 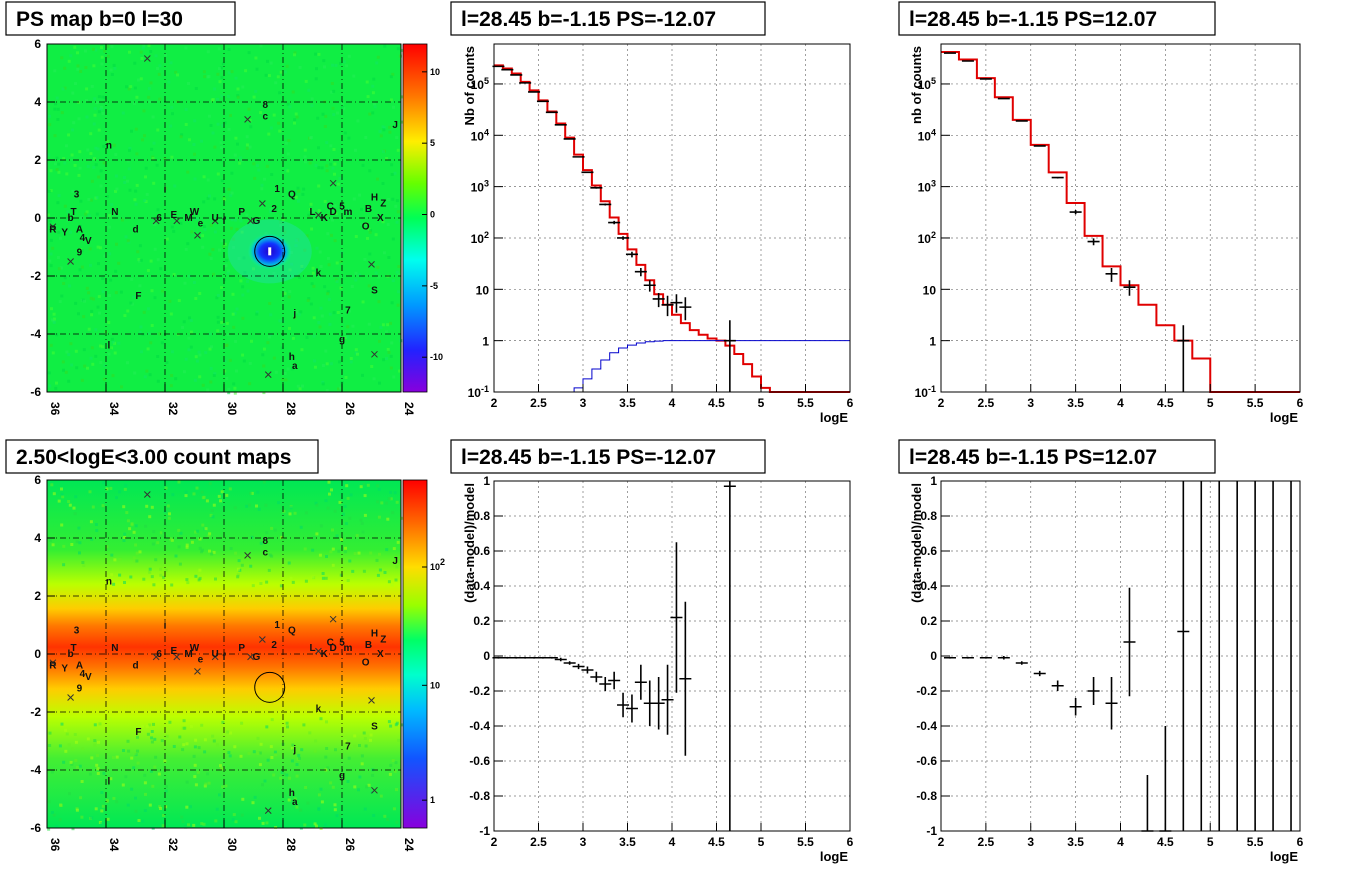 I want to click on source-label: R, so click(x=53, y=666).